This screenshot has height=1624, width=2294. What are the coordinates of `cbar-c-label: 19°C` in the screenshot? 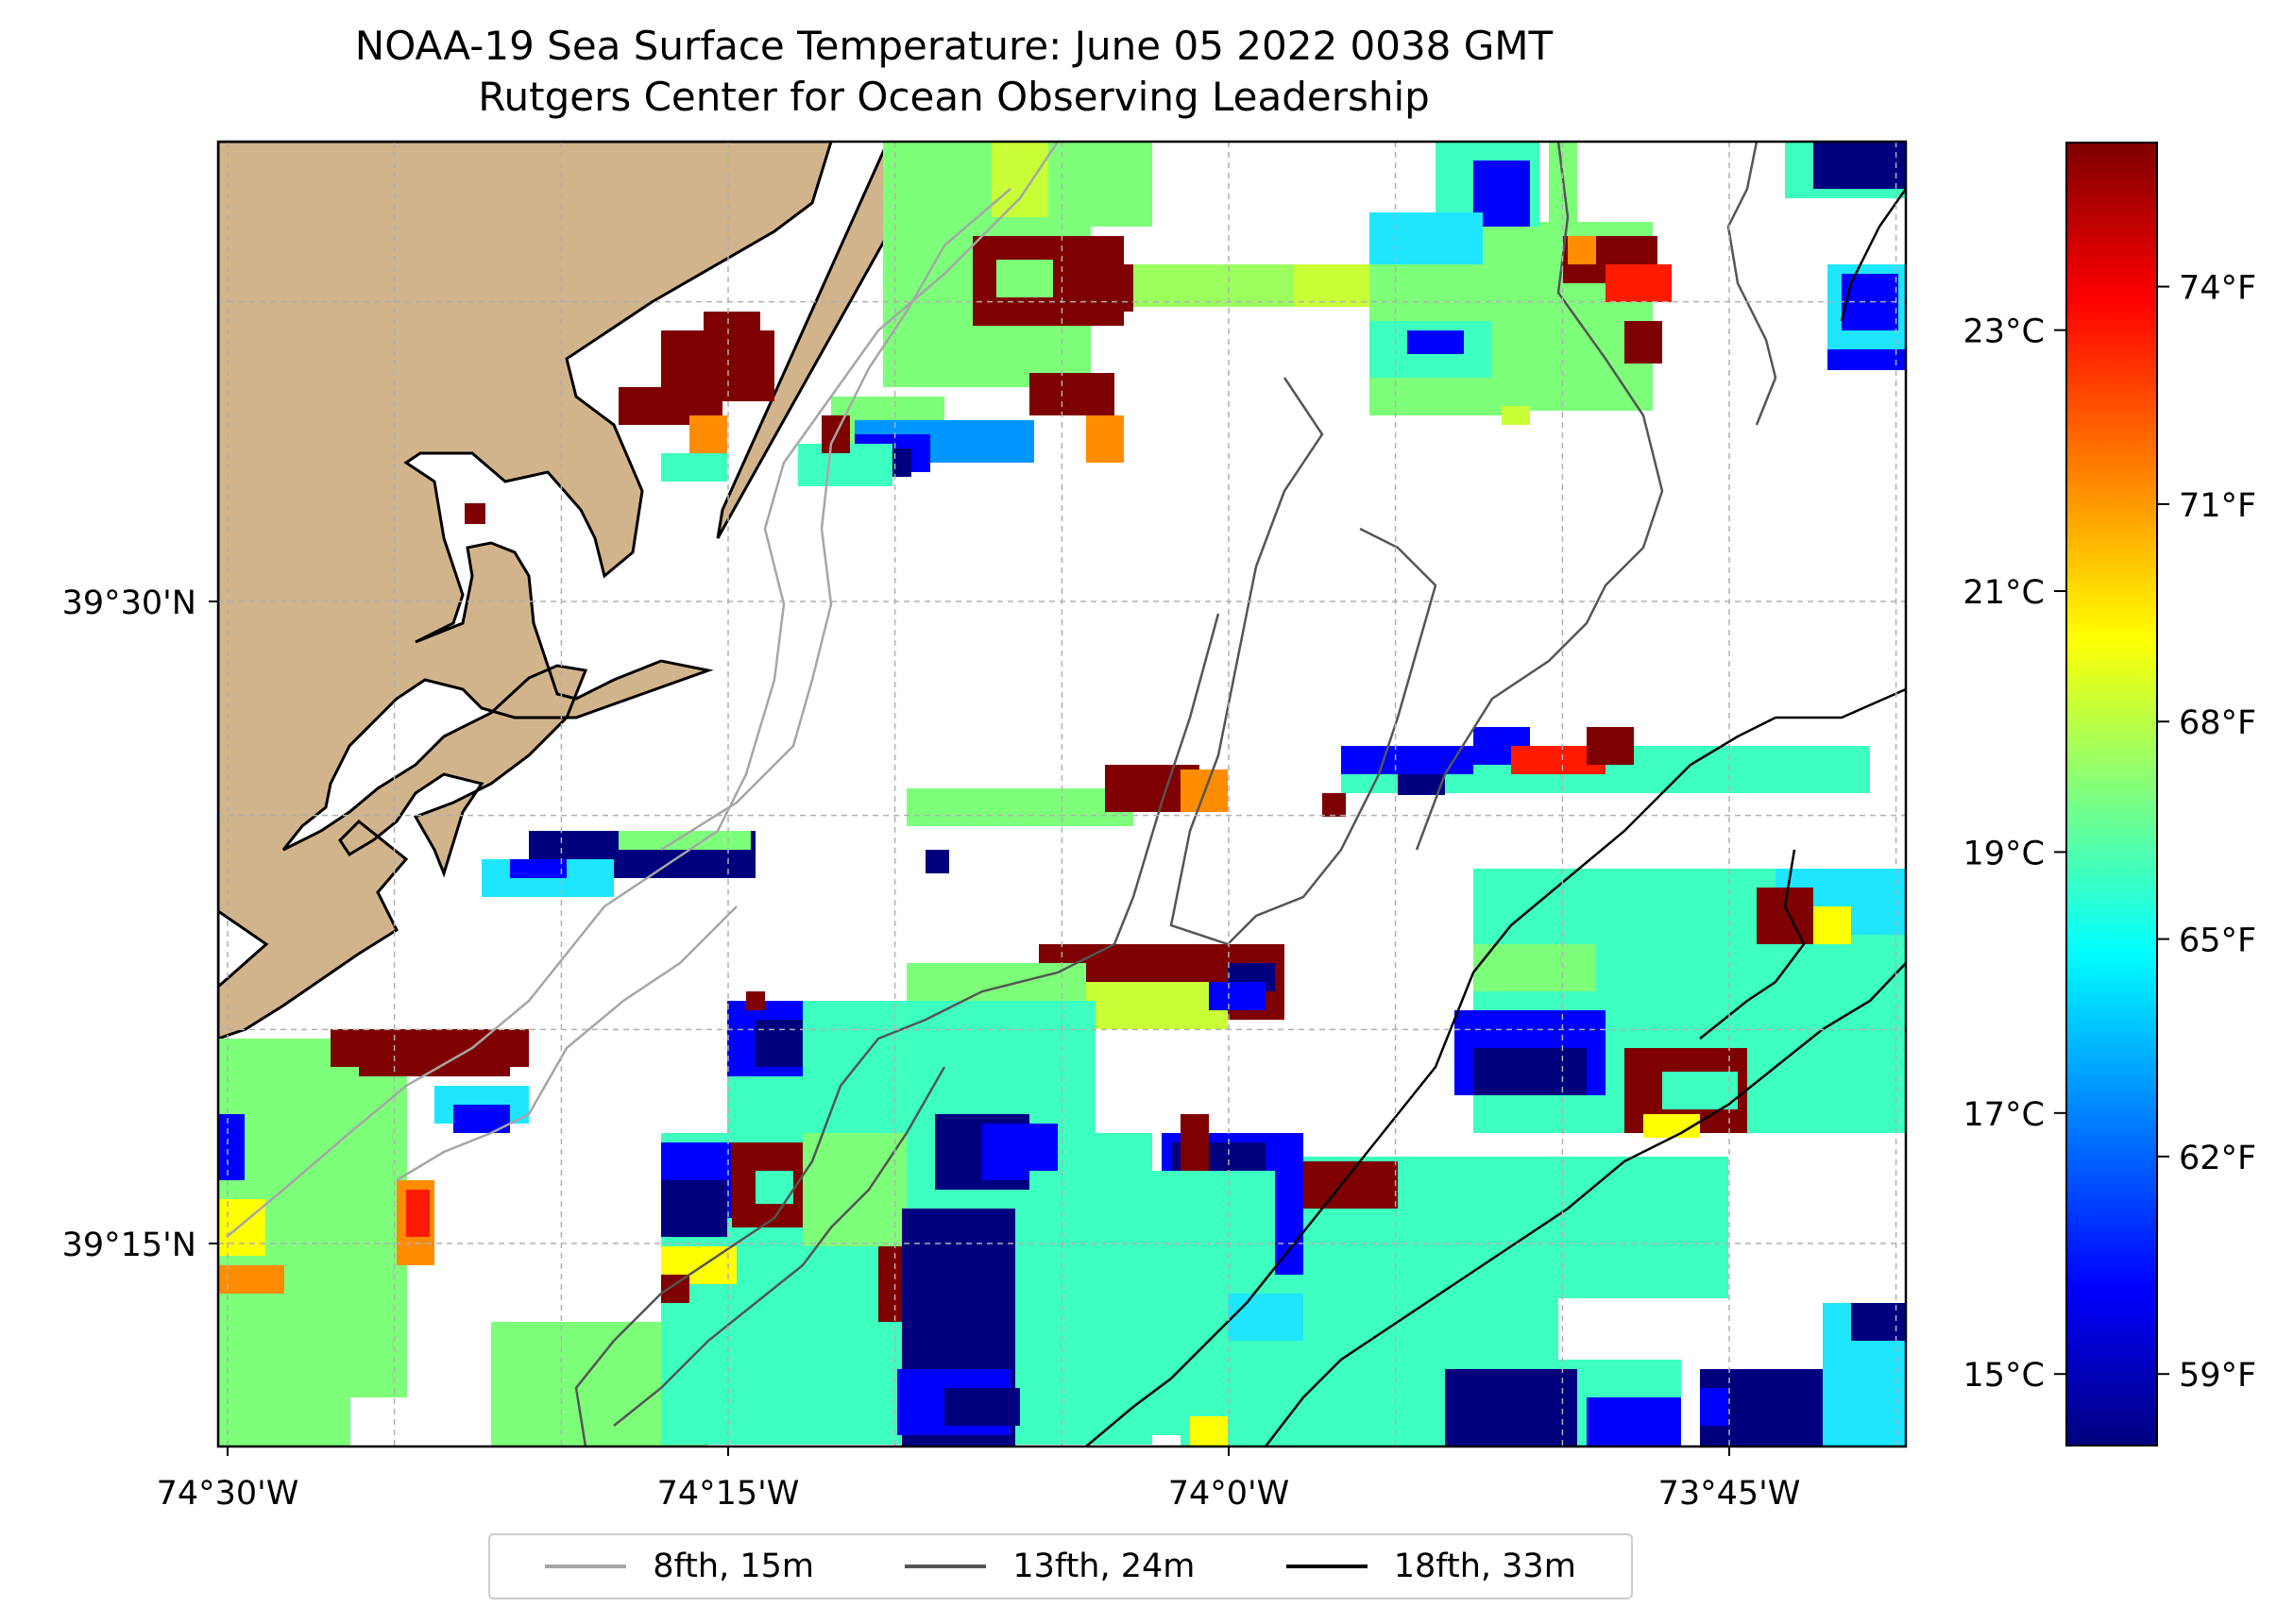 It's located at (2004, 853).